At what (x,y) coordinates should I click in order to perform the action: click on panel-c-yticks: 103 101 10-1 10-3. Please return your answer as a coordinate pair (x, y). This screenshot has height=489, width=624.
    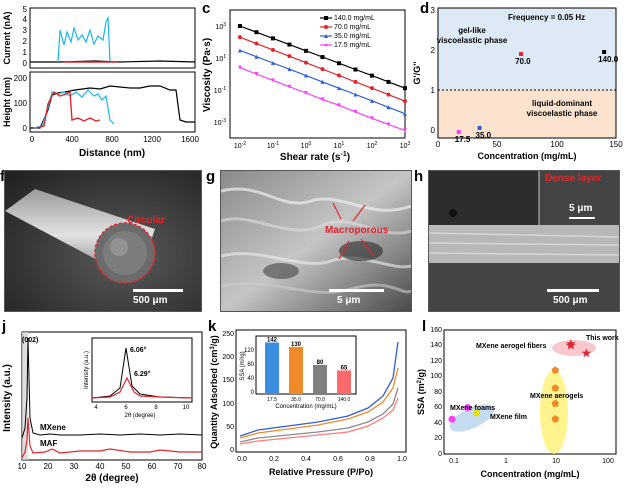
    Looking at the image, I should click on (220, 74).